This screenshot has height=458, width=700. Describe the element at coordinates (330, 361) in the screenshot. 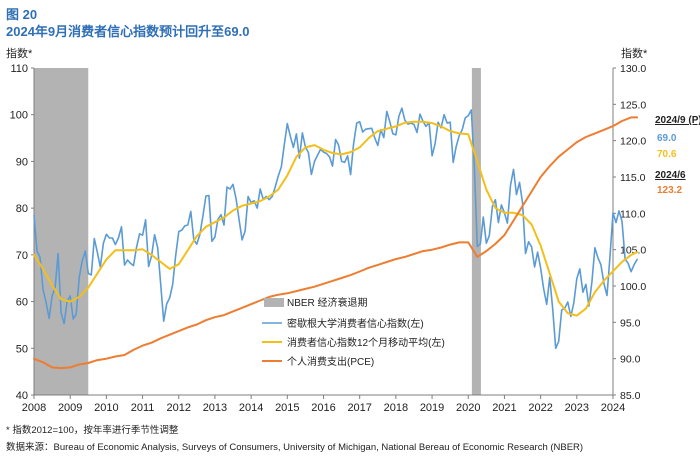

I see `legend-pce-label: 个人消费支出(PCE)` at that location.